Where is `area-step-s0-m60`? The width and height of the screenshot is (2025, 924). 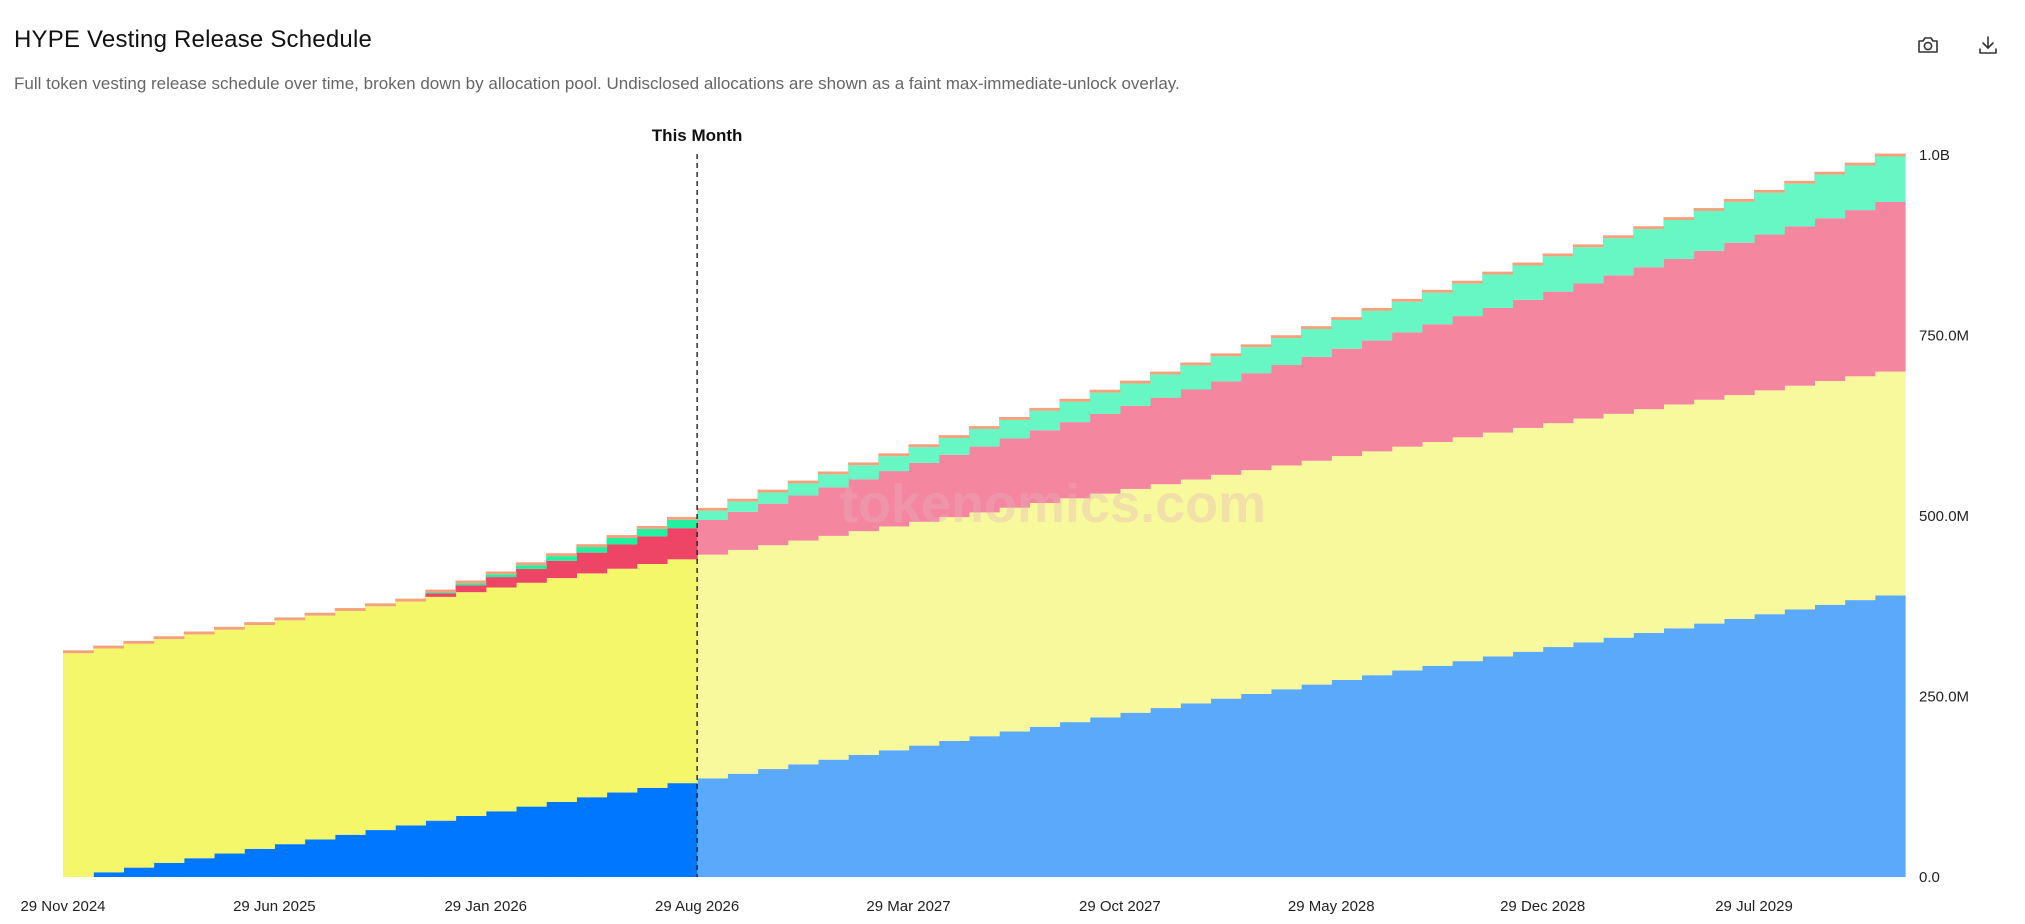
area-step-s0-m60 is located at coordinates (1890, 736).